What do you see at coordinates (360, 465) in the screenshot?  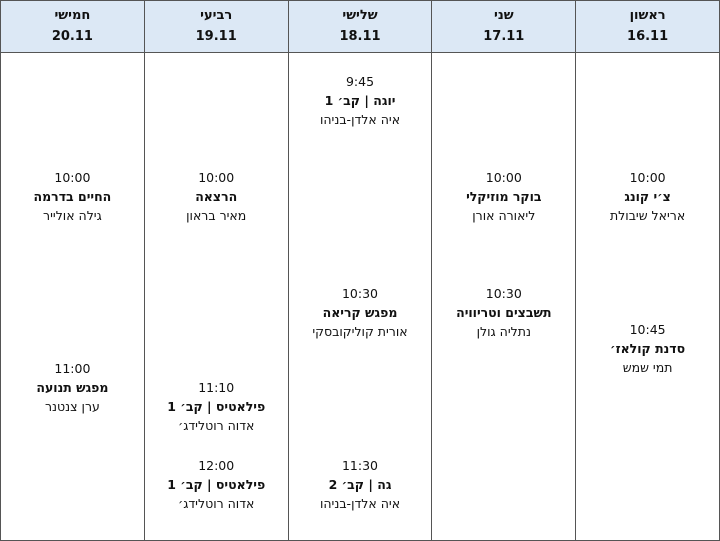 I see `event-time: 11:30` at bounding box center [360, 465].